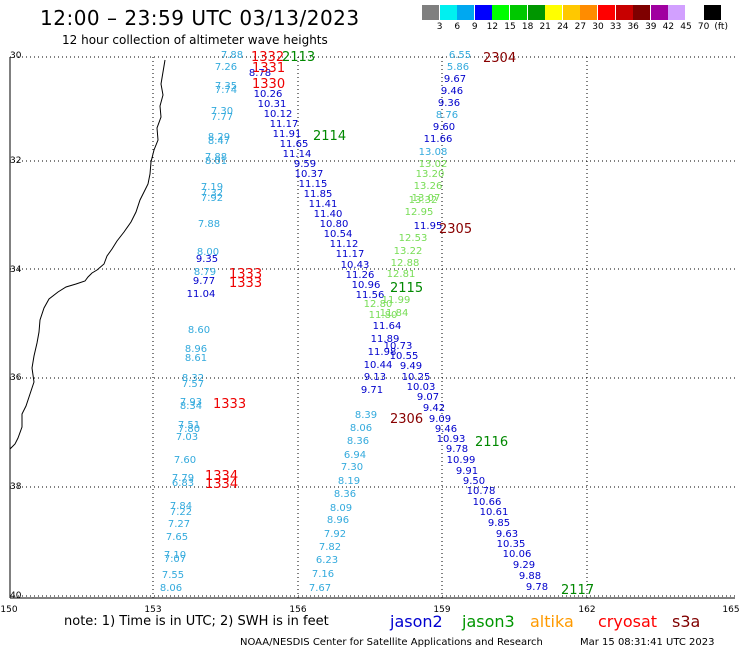 This screenshot has height=650, width=740. Describe the element at coordinates (187, 437) in the screenshot. I see `wave-height-value: 7.03` at that location.